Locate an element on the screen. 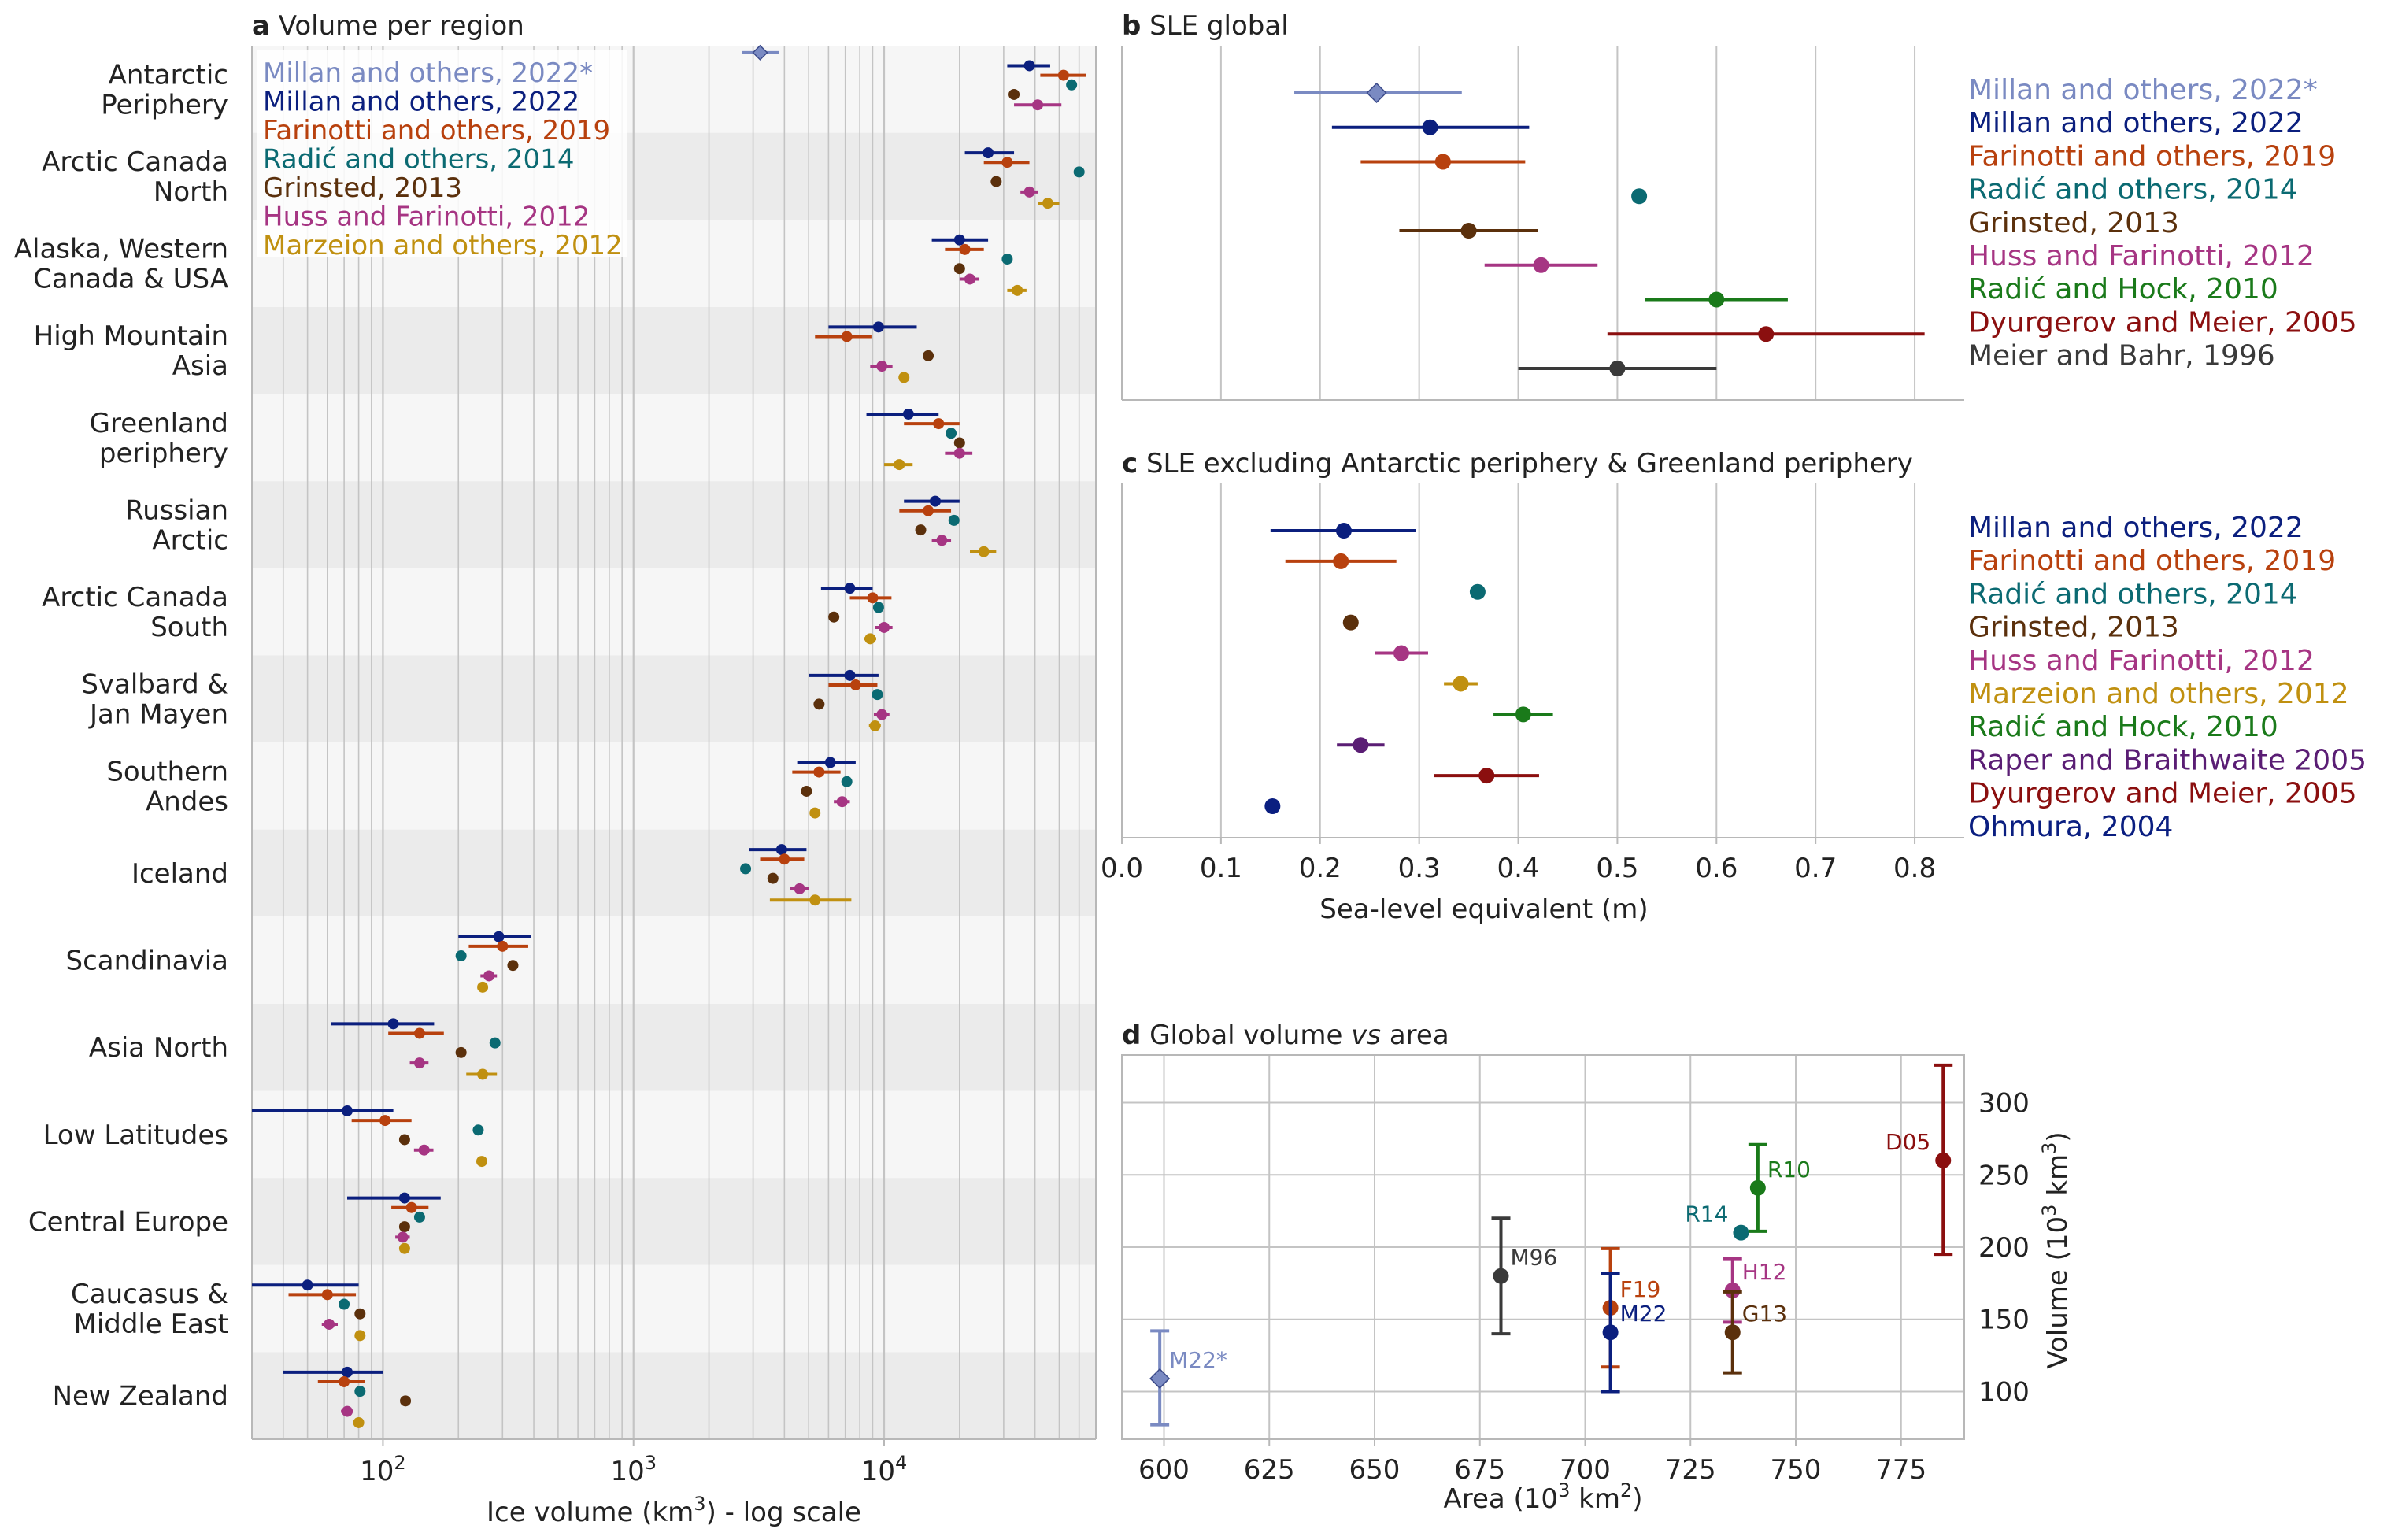 This screenshot has width=2387, height=1540. panel-title: b SLE global is located at coordinates (1205, 26).